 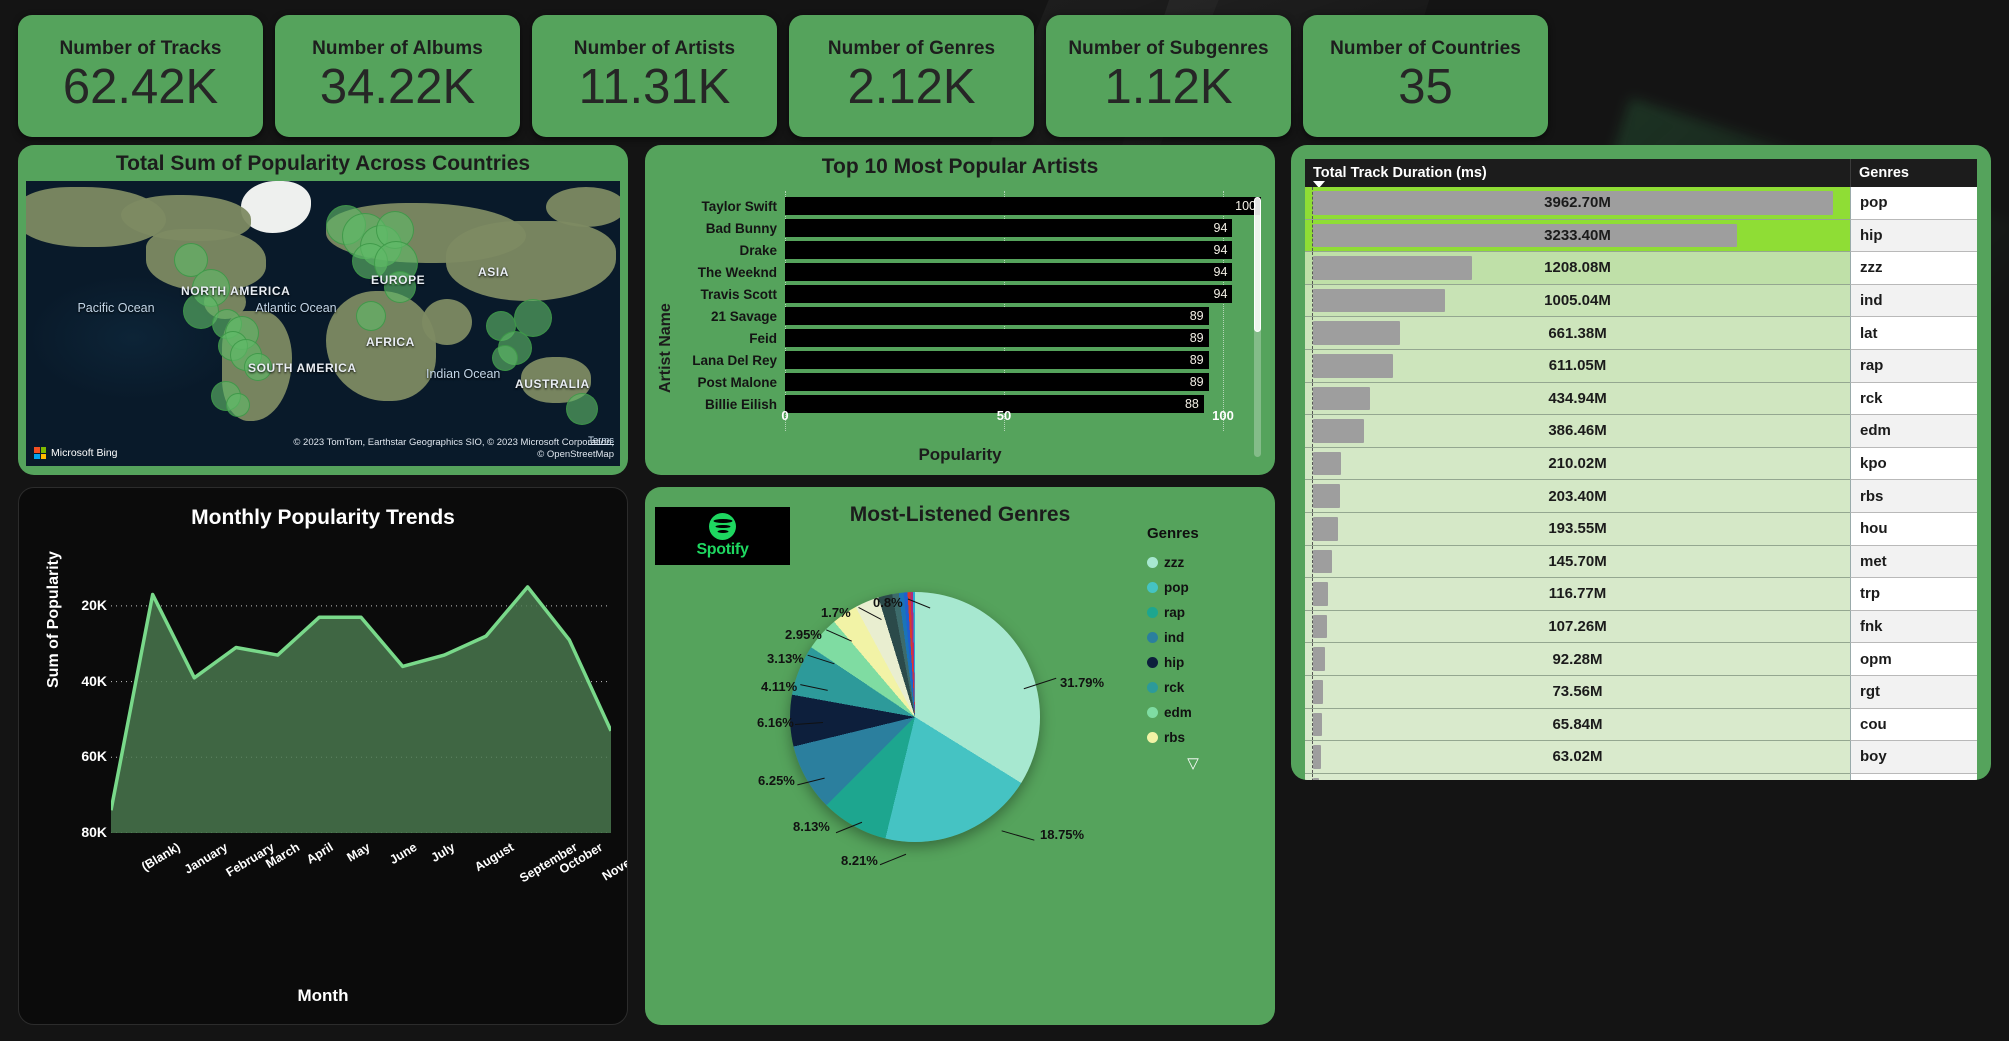 I want to click on table-cell-duration: 116.77M, so click(x=1577, y=594).